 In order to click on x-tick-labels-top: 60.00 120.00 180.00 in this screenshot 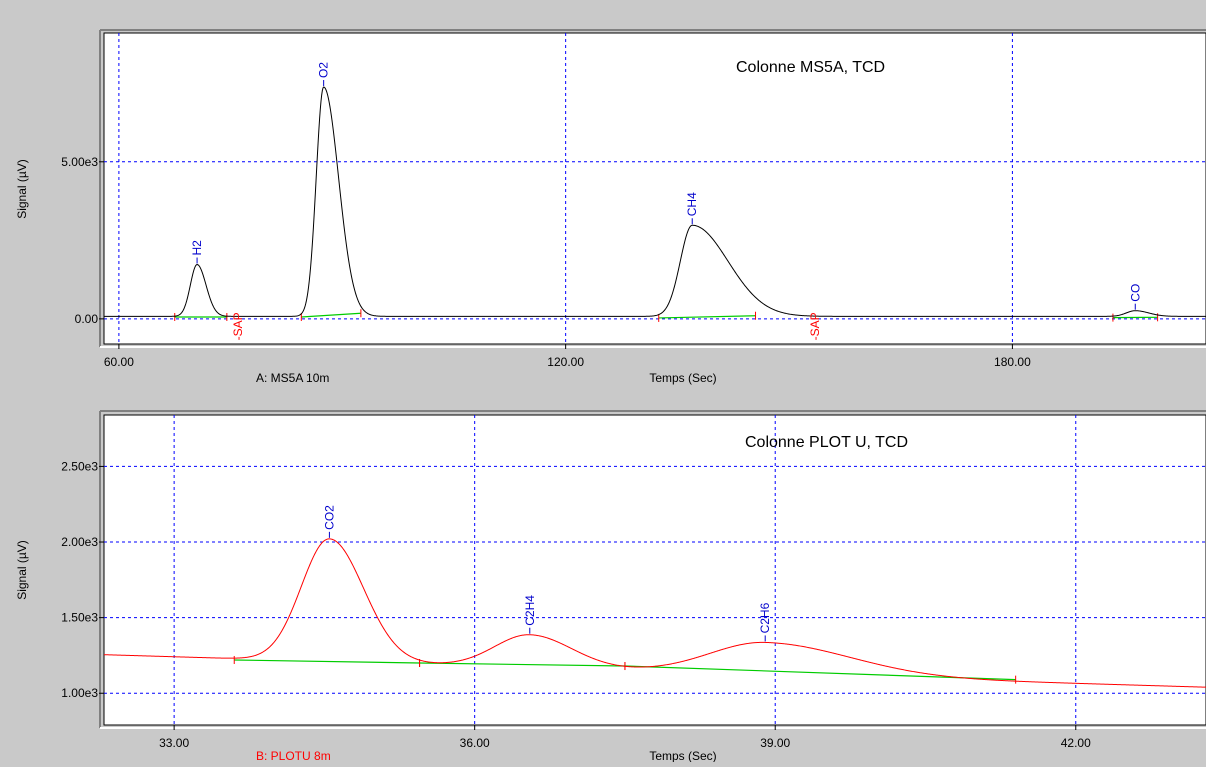, I will do `click(567, 362)`.